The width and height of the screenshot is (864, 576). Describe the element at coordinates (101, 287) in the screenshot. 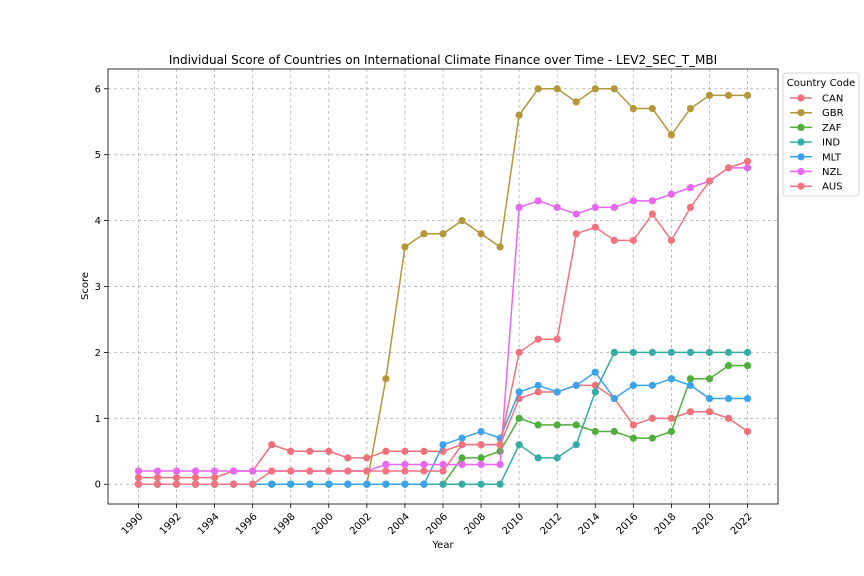

I see `y-axis: 0 1 2 3 4 5 6` at that location.